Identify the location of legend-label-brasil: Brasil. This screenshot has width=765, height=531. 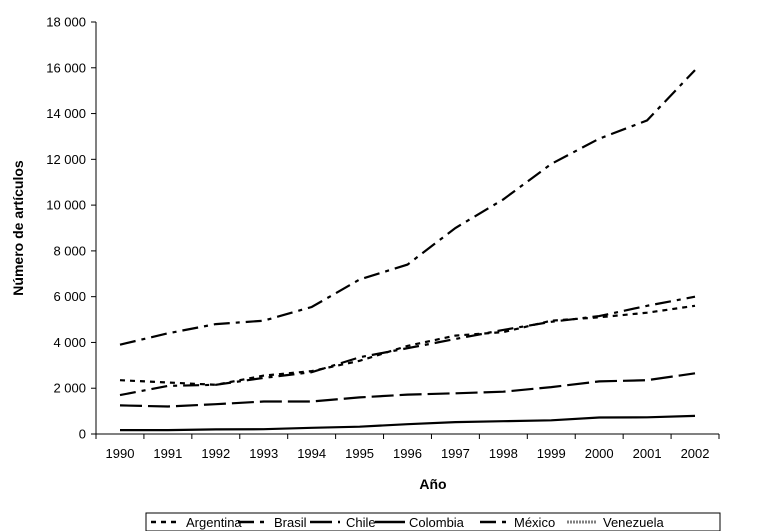
(290, 522).